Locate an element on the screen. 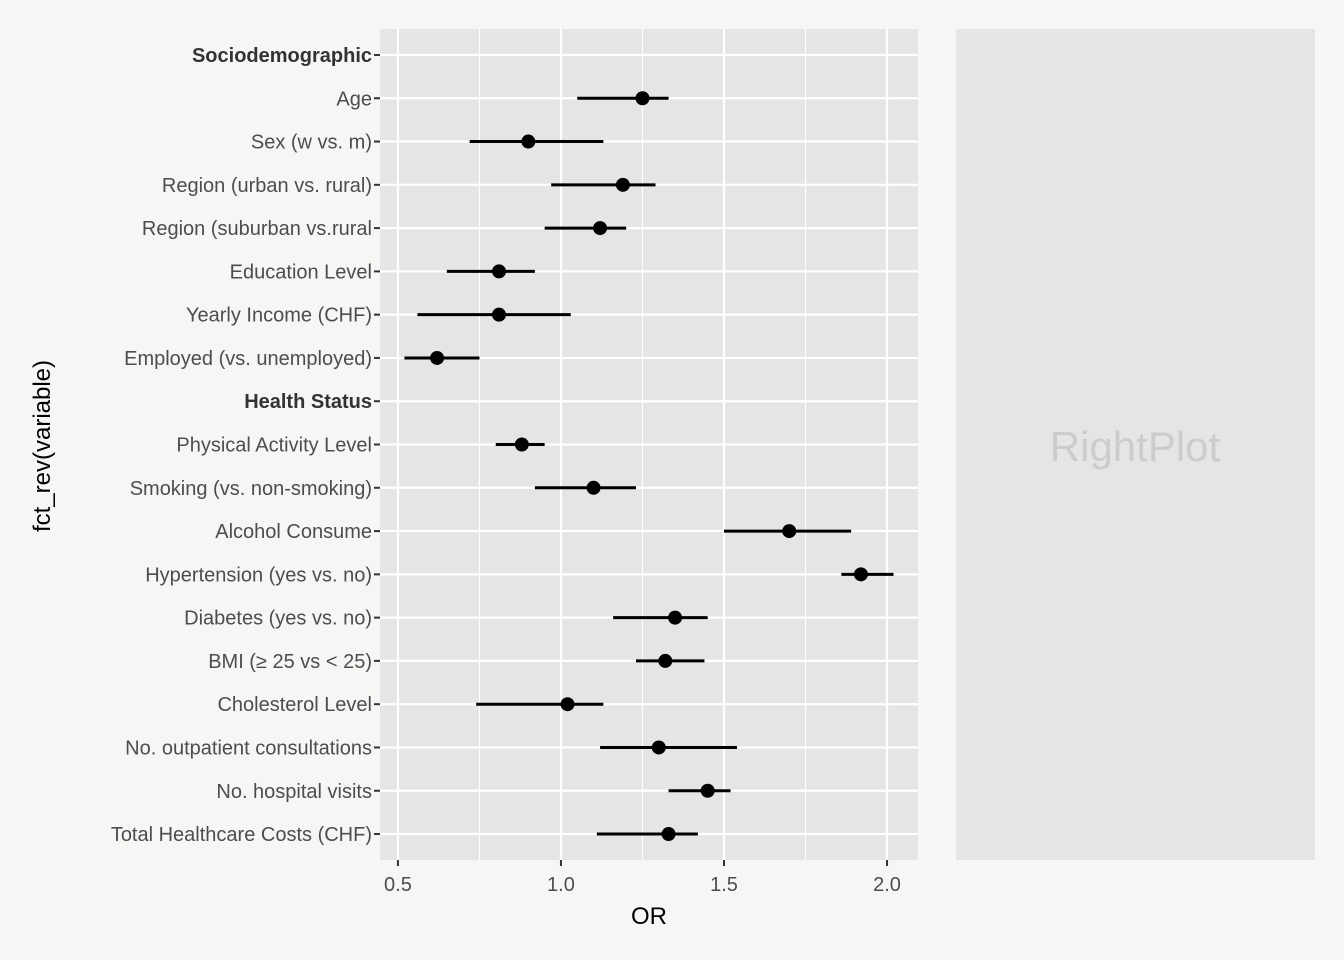  y-tick-label: Total Healthcare Costs (CHF) is located at coordinates (241, 835).